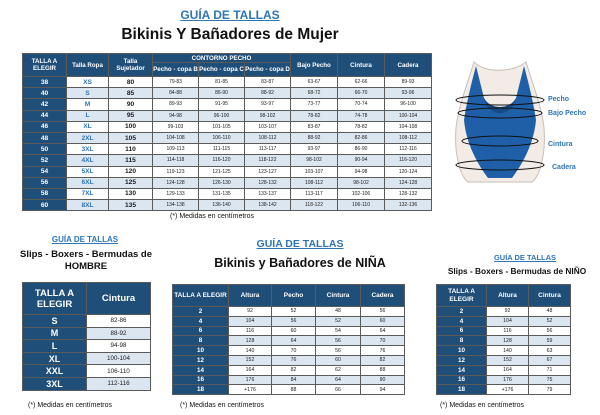 The image size is (600, 415). I want to click on table-cell: 82-86, so click(361, 138).